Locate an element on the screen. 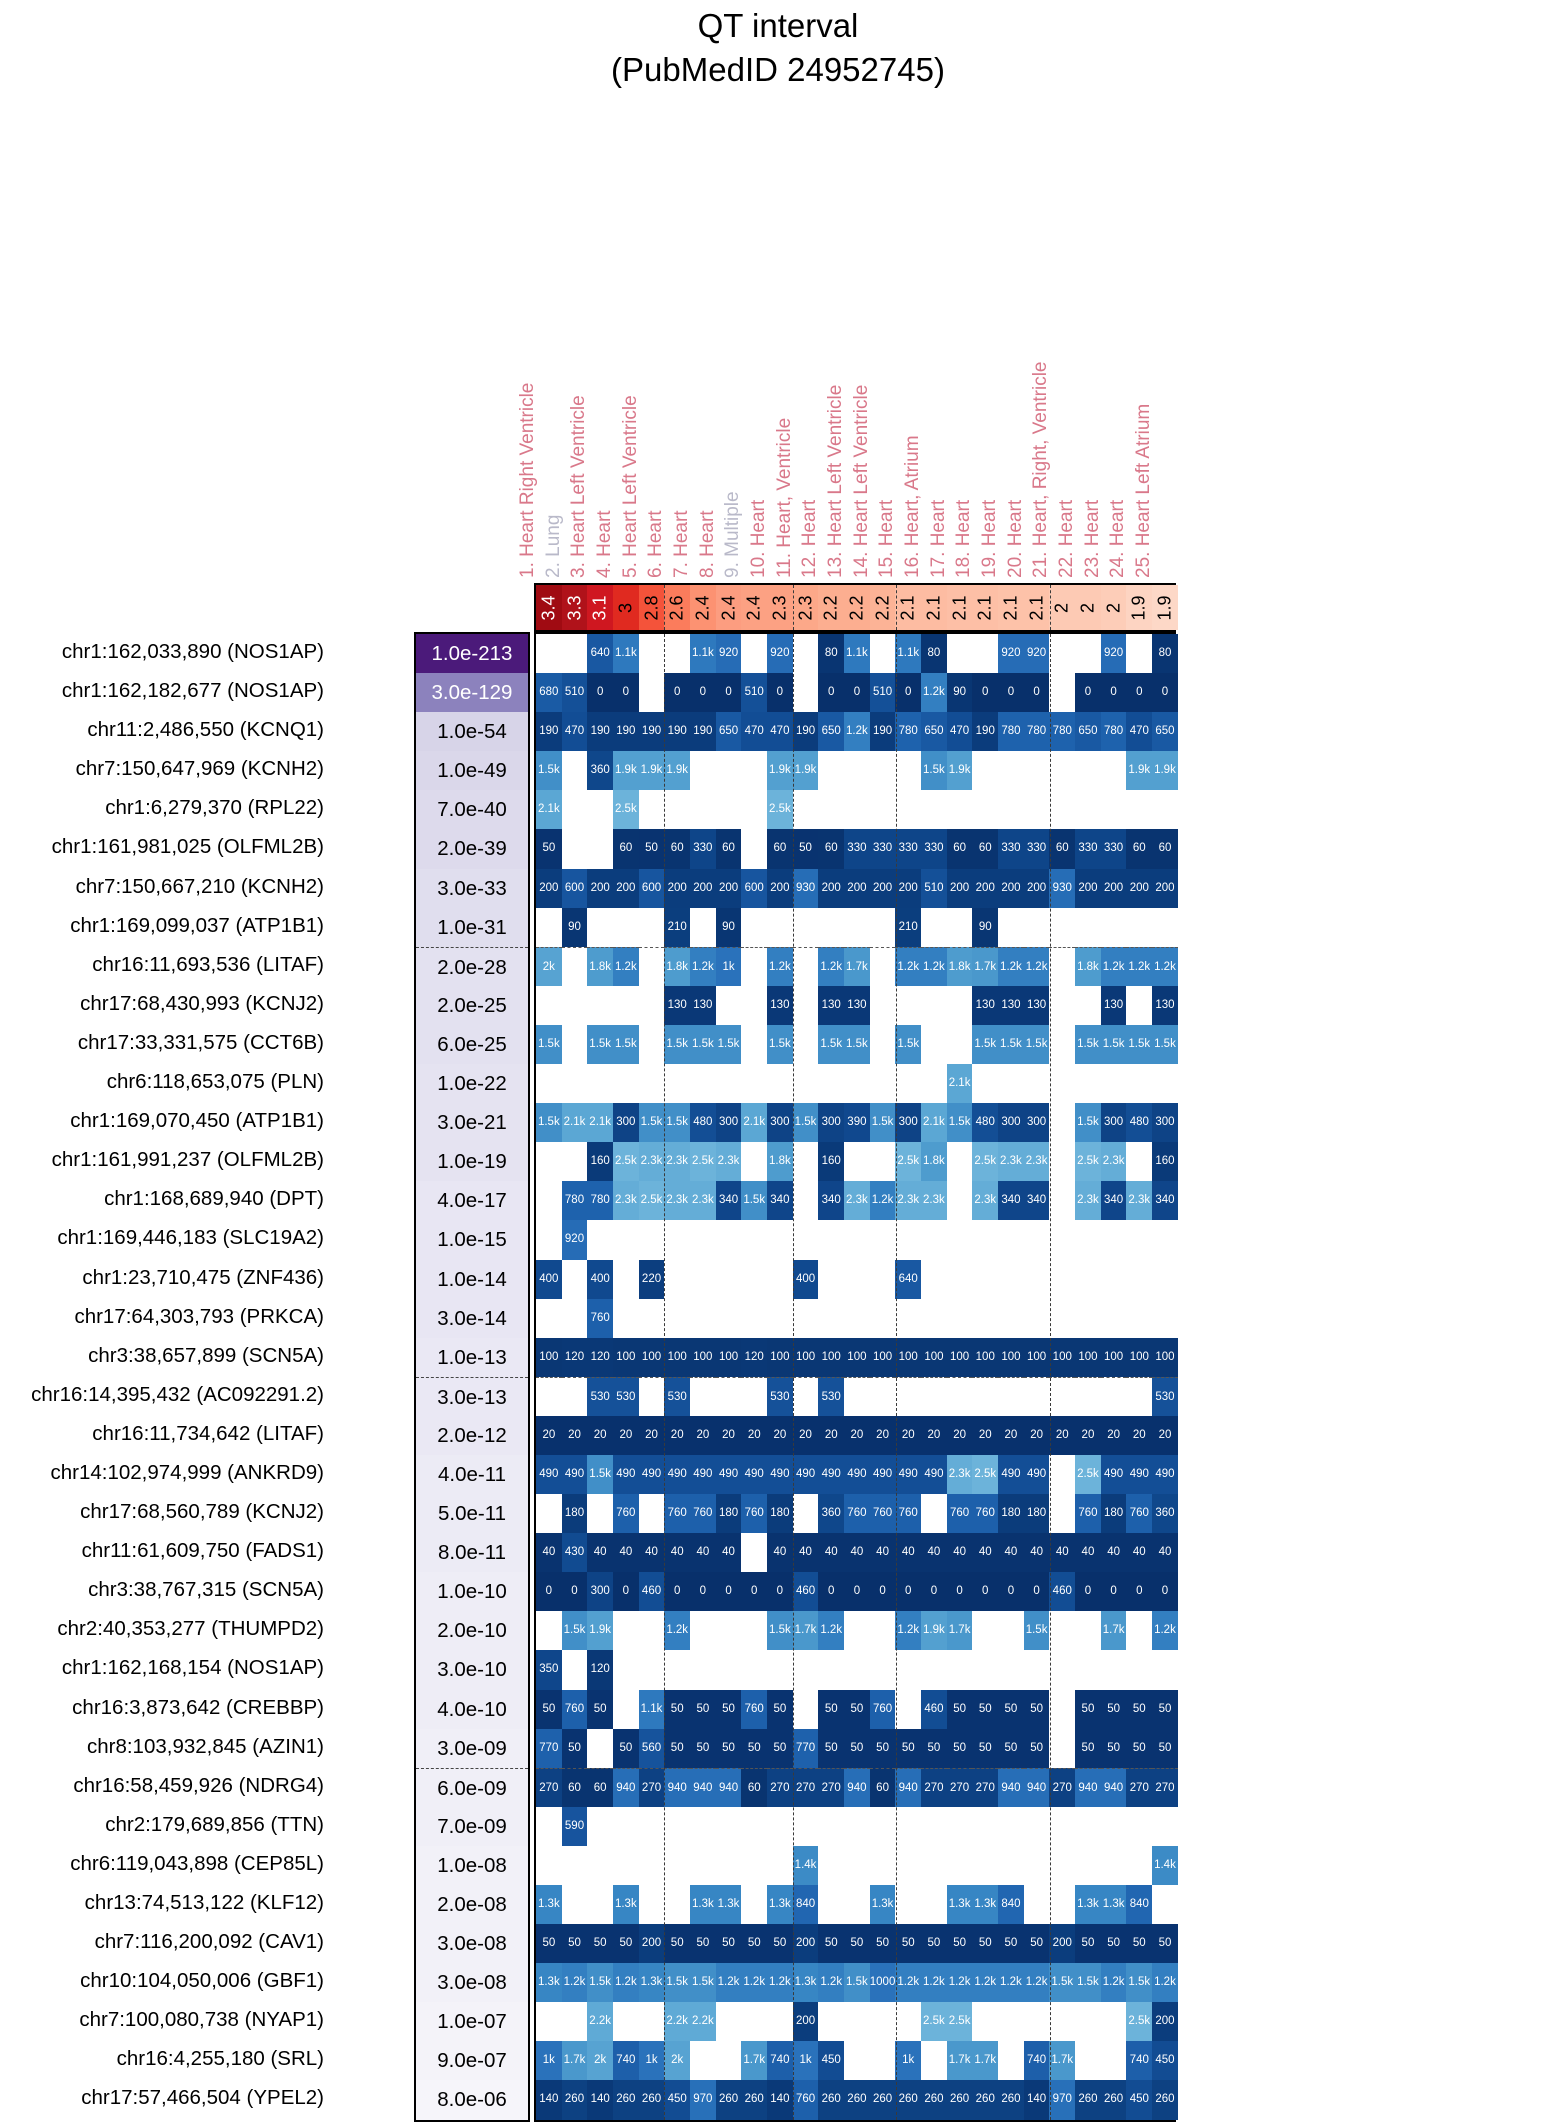 Image resolution: width=1556 pixels, height=2122 pixels. heatmap-cell: 140 is located at coordinates (549, 2100).